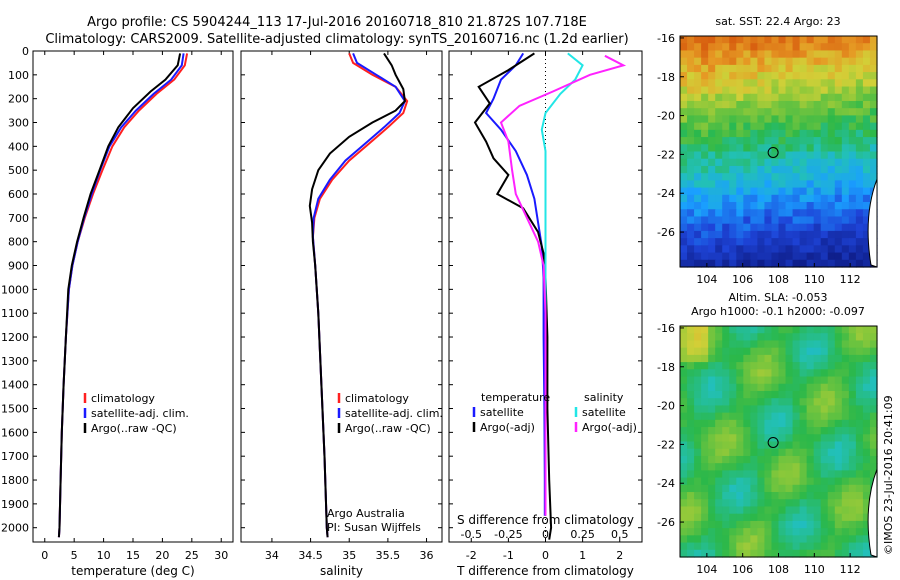 The height and width of the screenshot is (580, 900). I want to click on series-argo-raw-qc-, so click(357, 295).